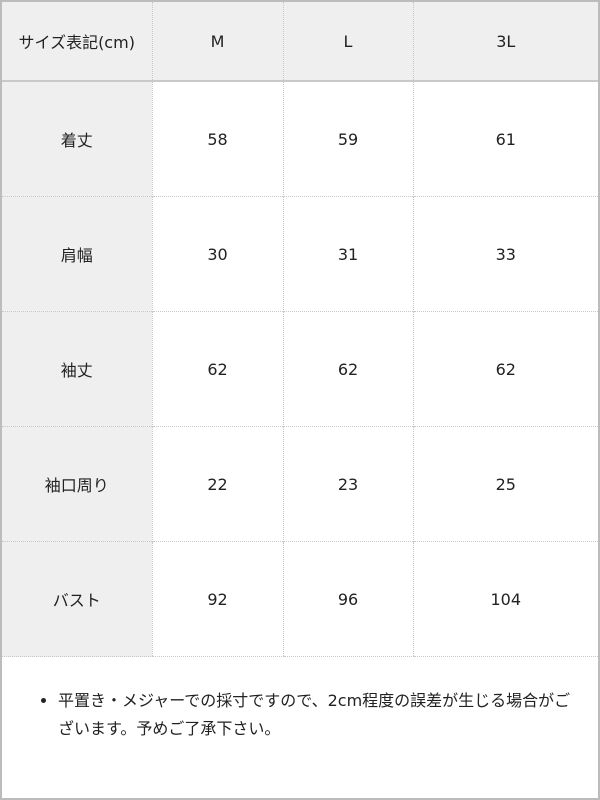  What do you see at coordinates (505, 138) in the screenshot?
I see `table-cell: 61` at bounding box center [505, 138].